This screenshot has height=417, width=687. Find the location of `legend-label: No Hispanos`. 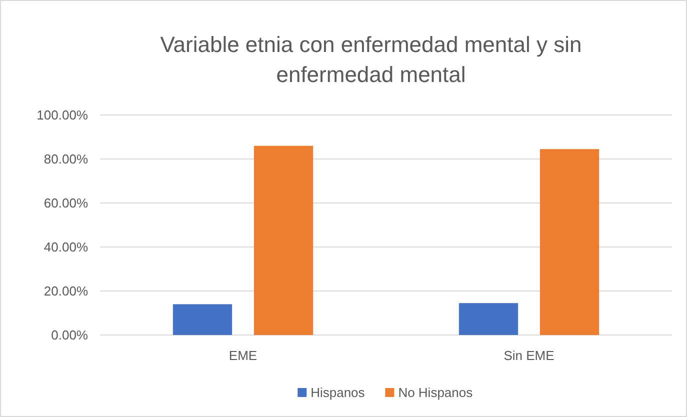

legend-label: No Hispanos is located at coordinates (436, 392).